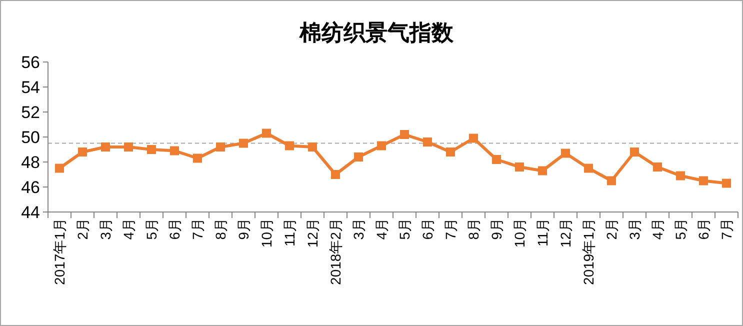 This screenshot has width=743, height=326. I want to click on x-tick-label: 2019年1月, so click(588, 251).